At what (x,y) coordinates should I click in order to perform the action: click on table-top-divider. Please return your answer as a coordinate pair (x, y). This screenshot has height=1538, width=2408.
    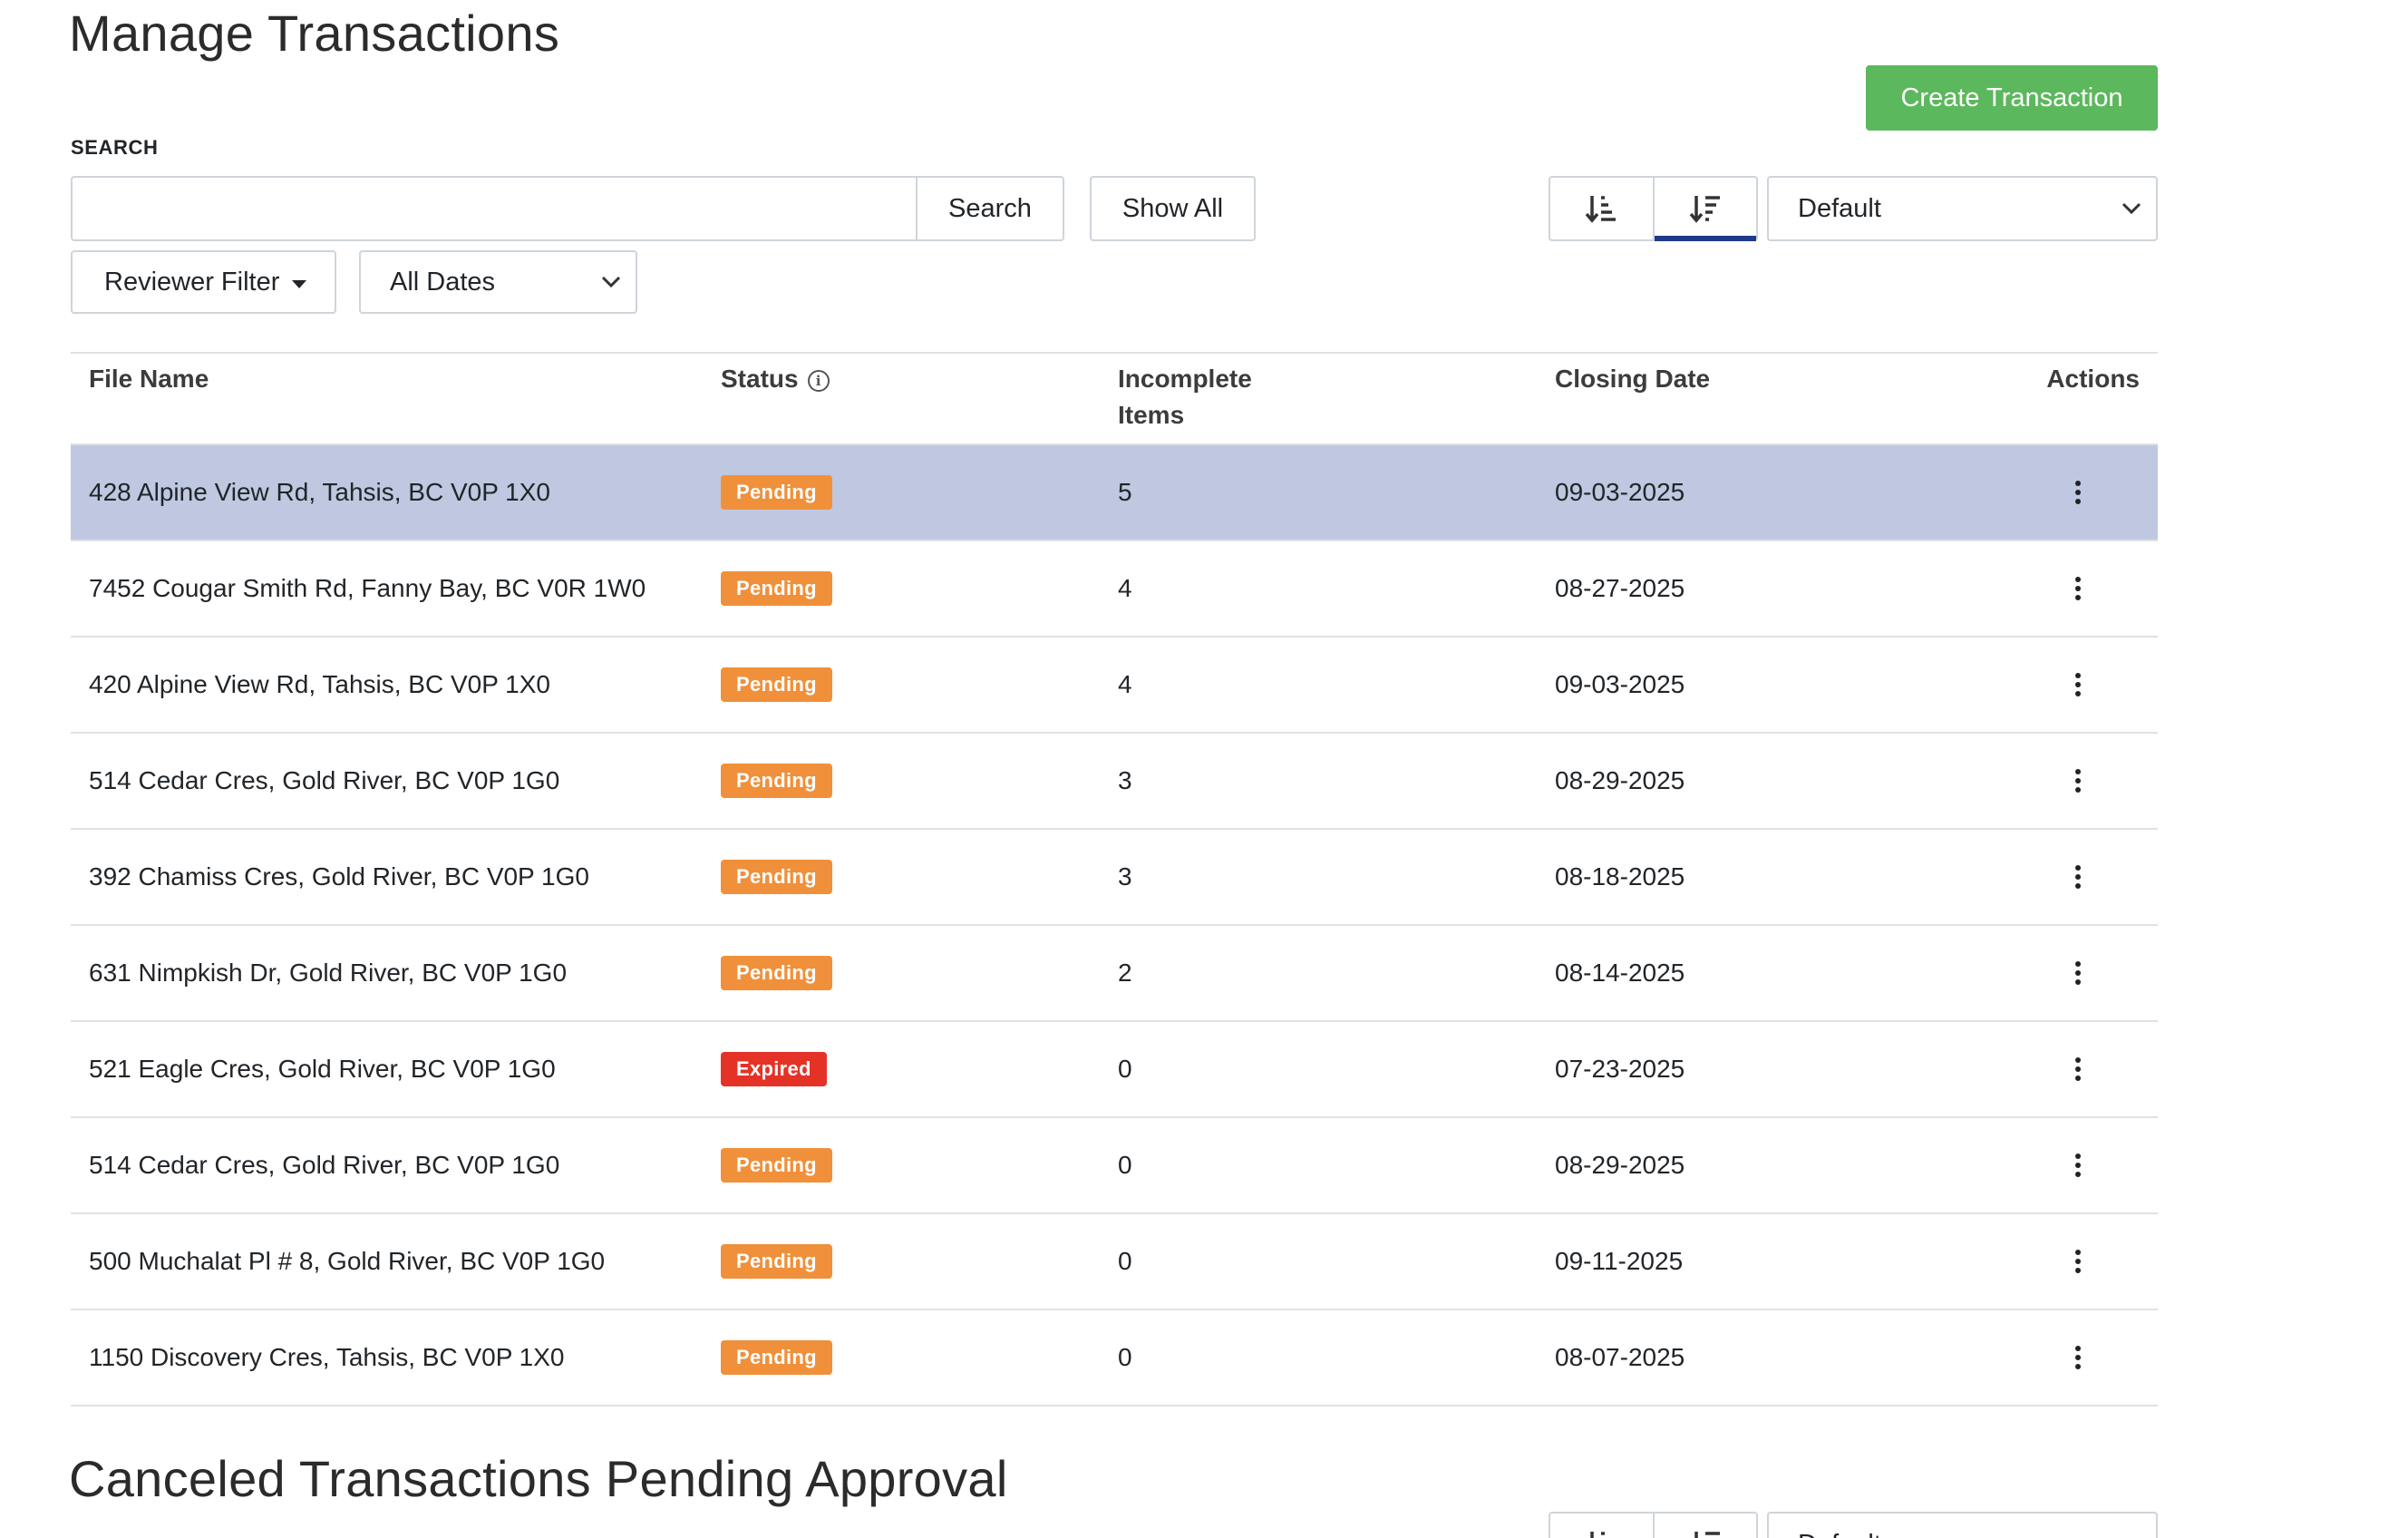
    Looking at the image, I should click on (1114, 353).